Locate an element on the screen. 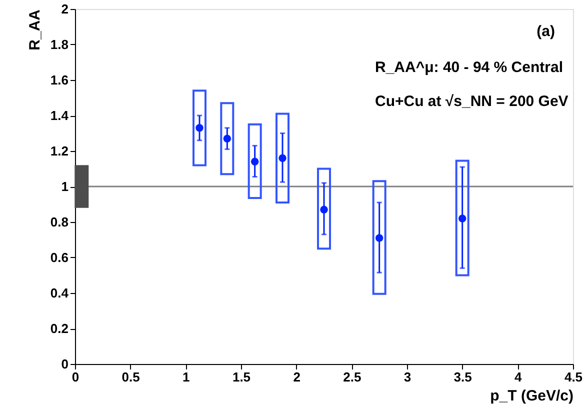 The width and height of the screenshot is (585, 405). y-tick-label: 0.2 is located at coordinates (59, 328).